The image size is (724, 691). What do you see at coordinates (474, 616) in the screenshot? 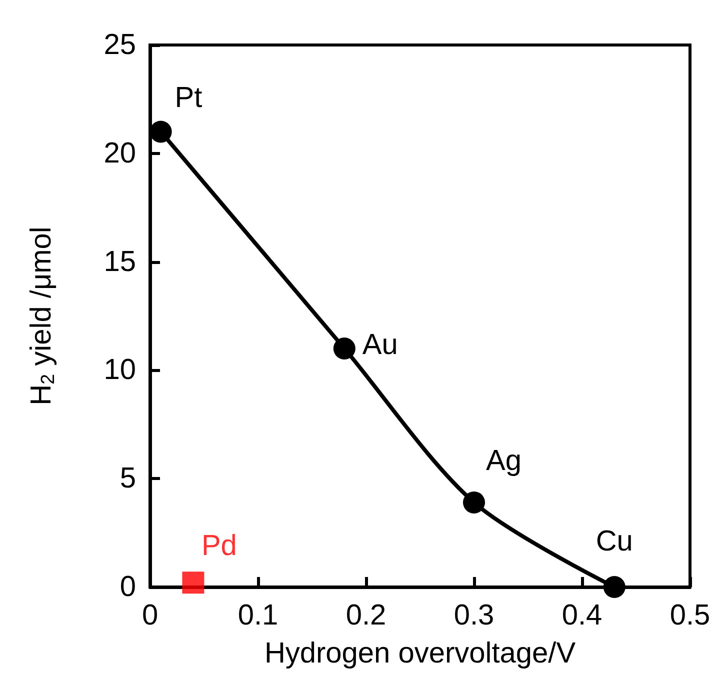
I see `x-tick-label: 0.3` at bounding box center [474, 616].